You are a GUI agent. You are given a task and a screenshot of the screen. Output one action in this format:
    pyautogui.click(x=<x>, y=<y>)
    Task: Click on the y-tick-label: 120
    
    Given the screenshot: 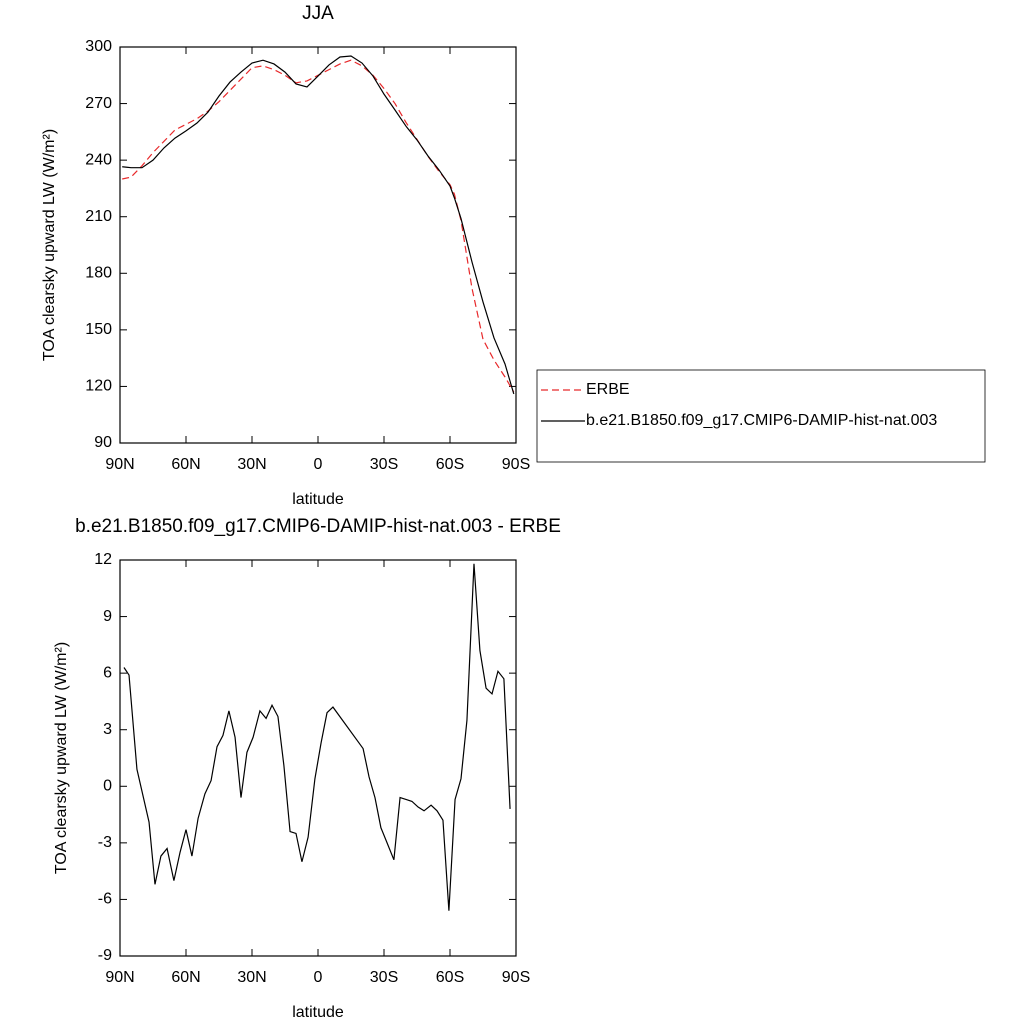 What is the action you would take?
    pyautogui.click(x=98, y=386)
    